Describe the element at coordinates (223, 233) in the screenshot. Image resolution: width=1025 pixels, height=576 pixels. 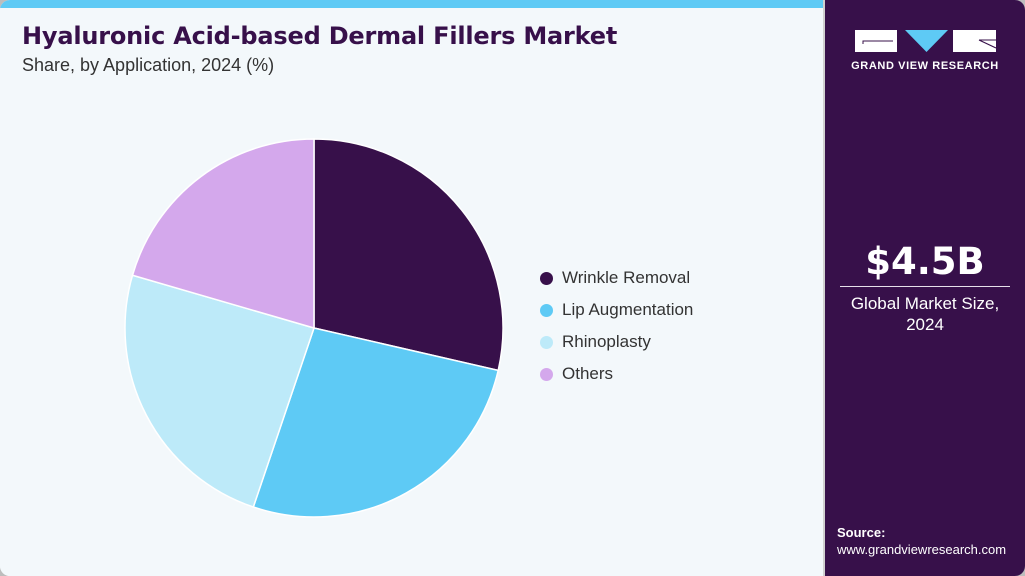
I see `pie-slice-others` at that location.